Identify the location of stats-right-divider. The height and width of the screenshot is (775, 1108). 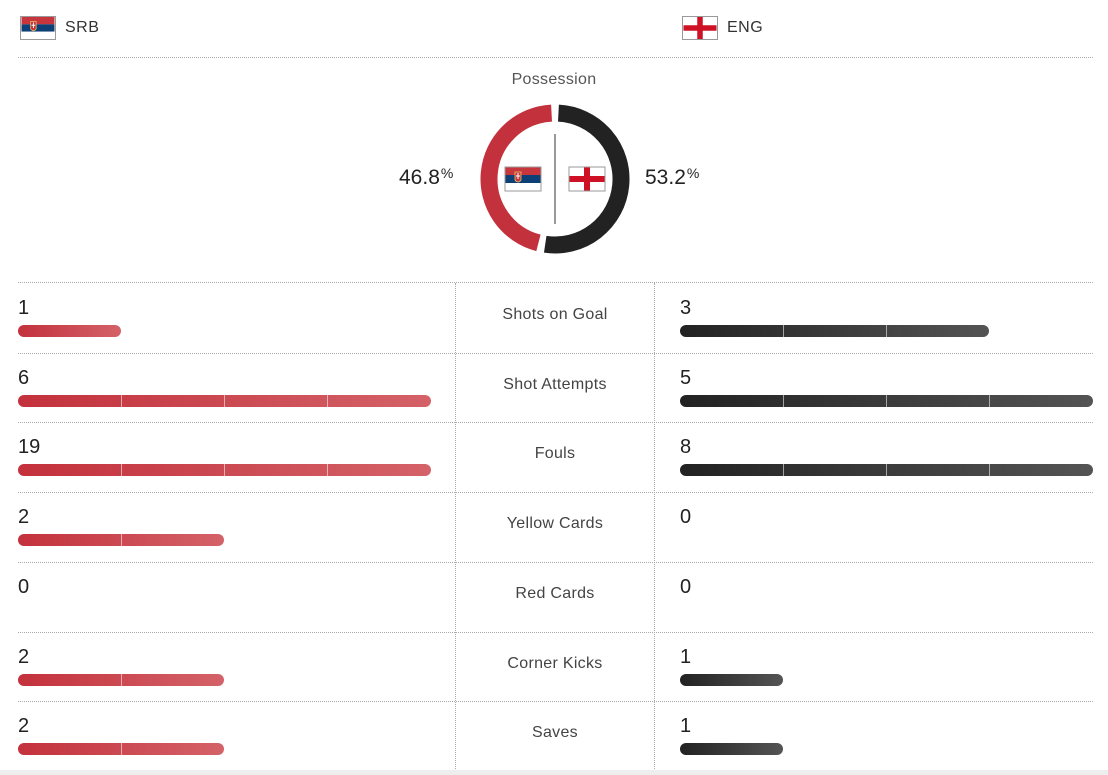
(654, 527).